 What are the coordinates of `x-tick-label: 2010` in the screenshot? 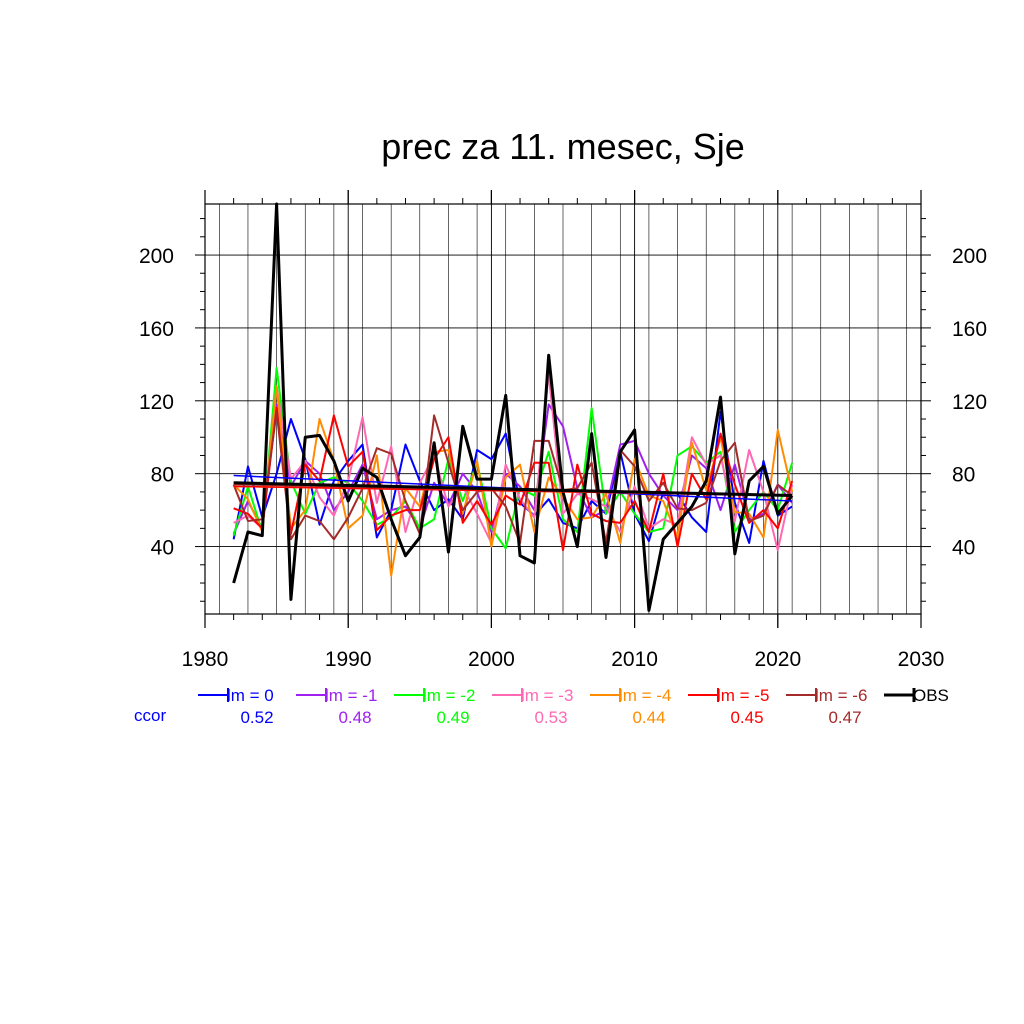 It's located at (634, 659).